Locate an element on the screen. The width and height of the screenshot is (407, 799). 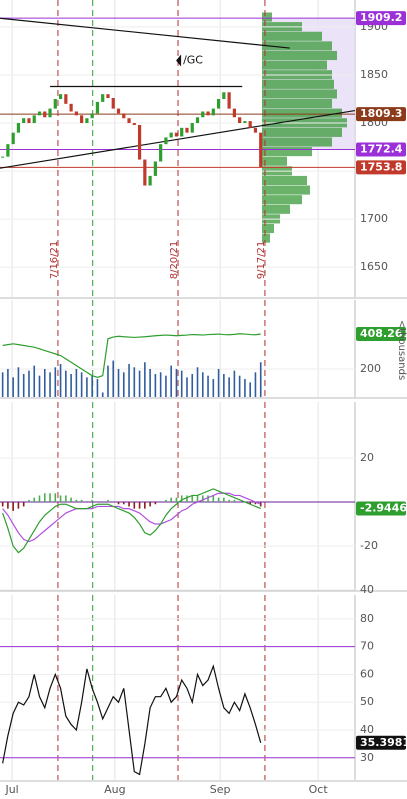
rsi-line is located at coordinates (132, 720).